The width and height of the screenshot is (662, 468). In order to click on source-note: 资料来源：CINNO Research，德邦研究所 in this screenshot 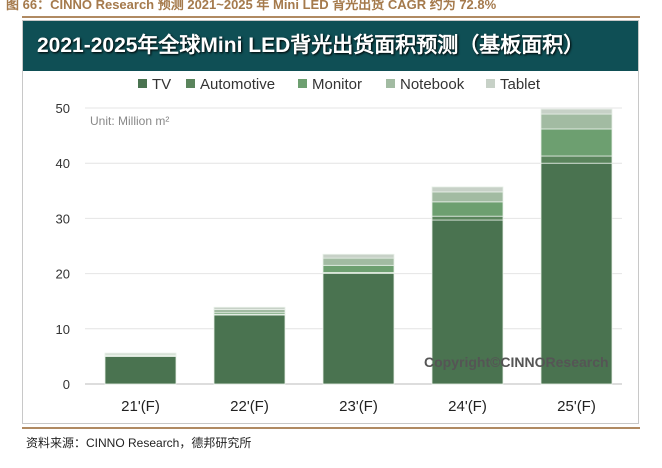, I will do `click(139, 443)`.